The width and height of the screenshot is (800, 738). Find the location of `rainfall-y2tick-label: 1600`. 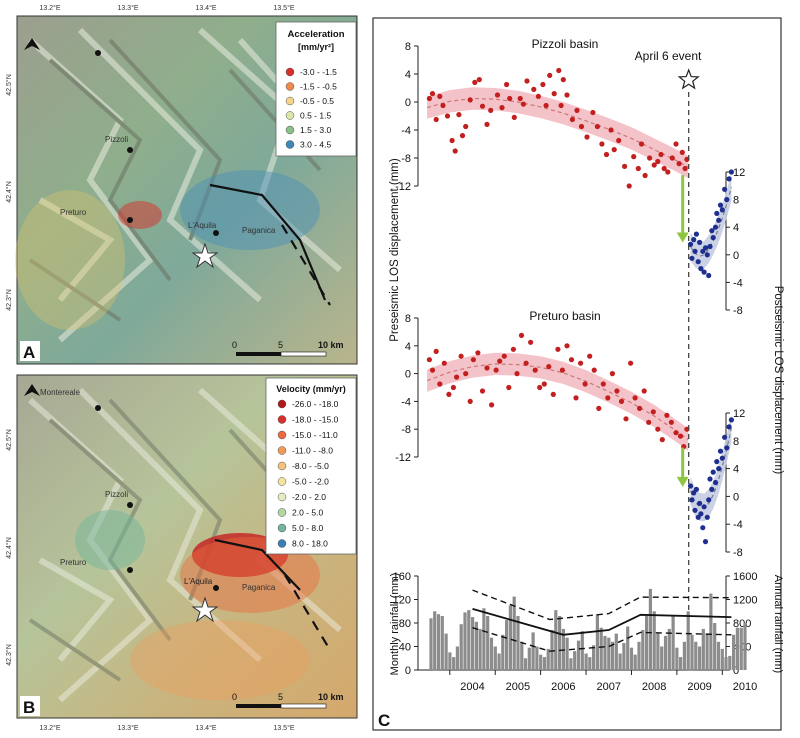

rainfall-y2tick-label: 1600 is located at coordinates (745, 577).